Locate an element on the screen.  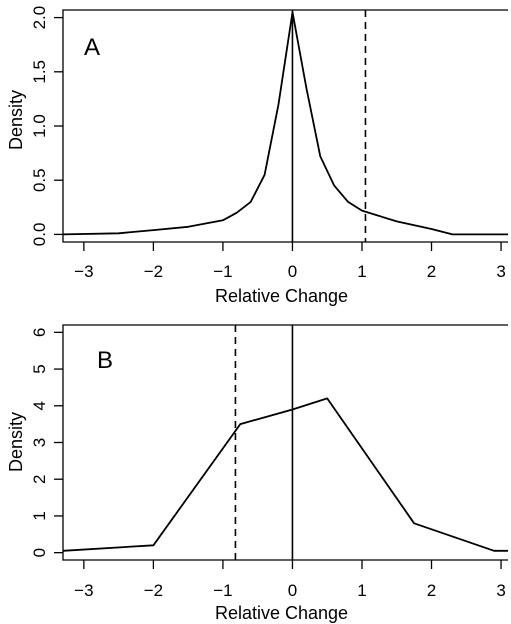
panel-a-x-tick-label: 2 is located at coordinates (431, 271).